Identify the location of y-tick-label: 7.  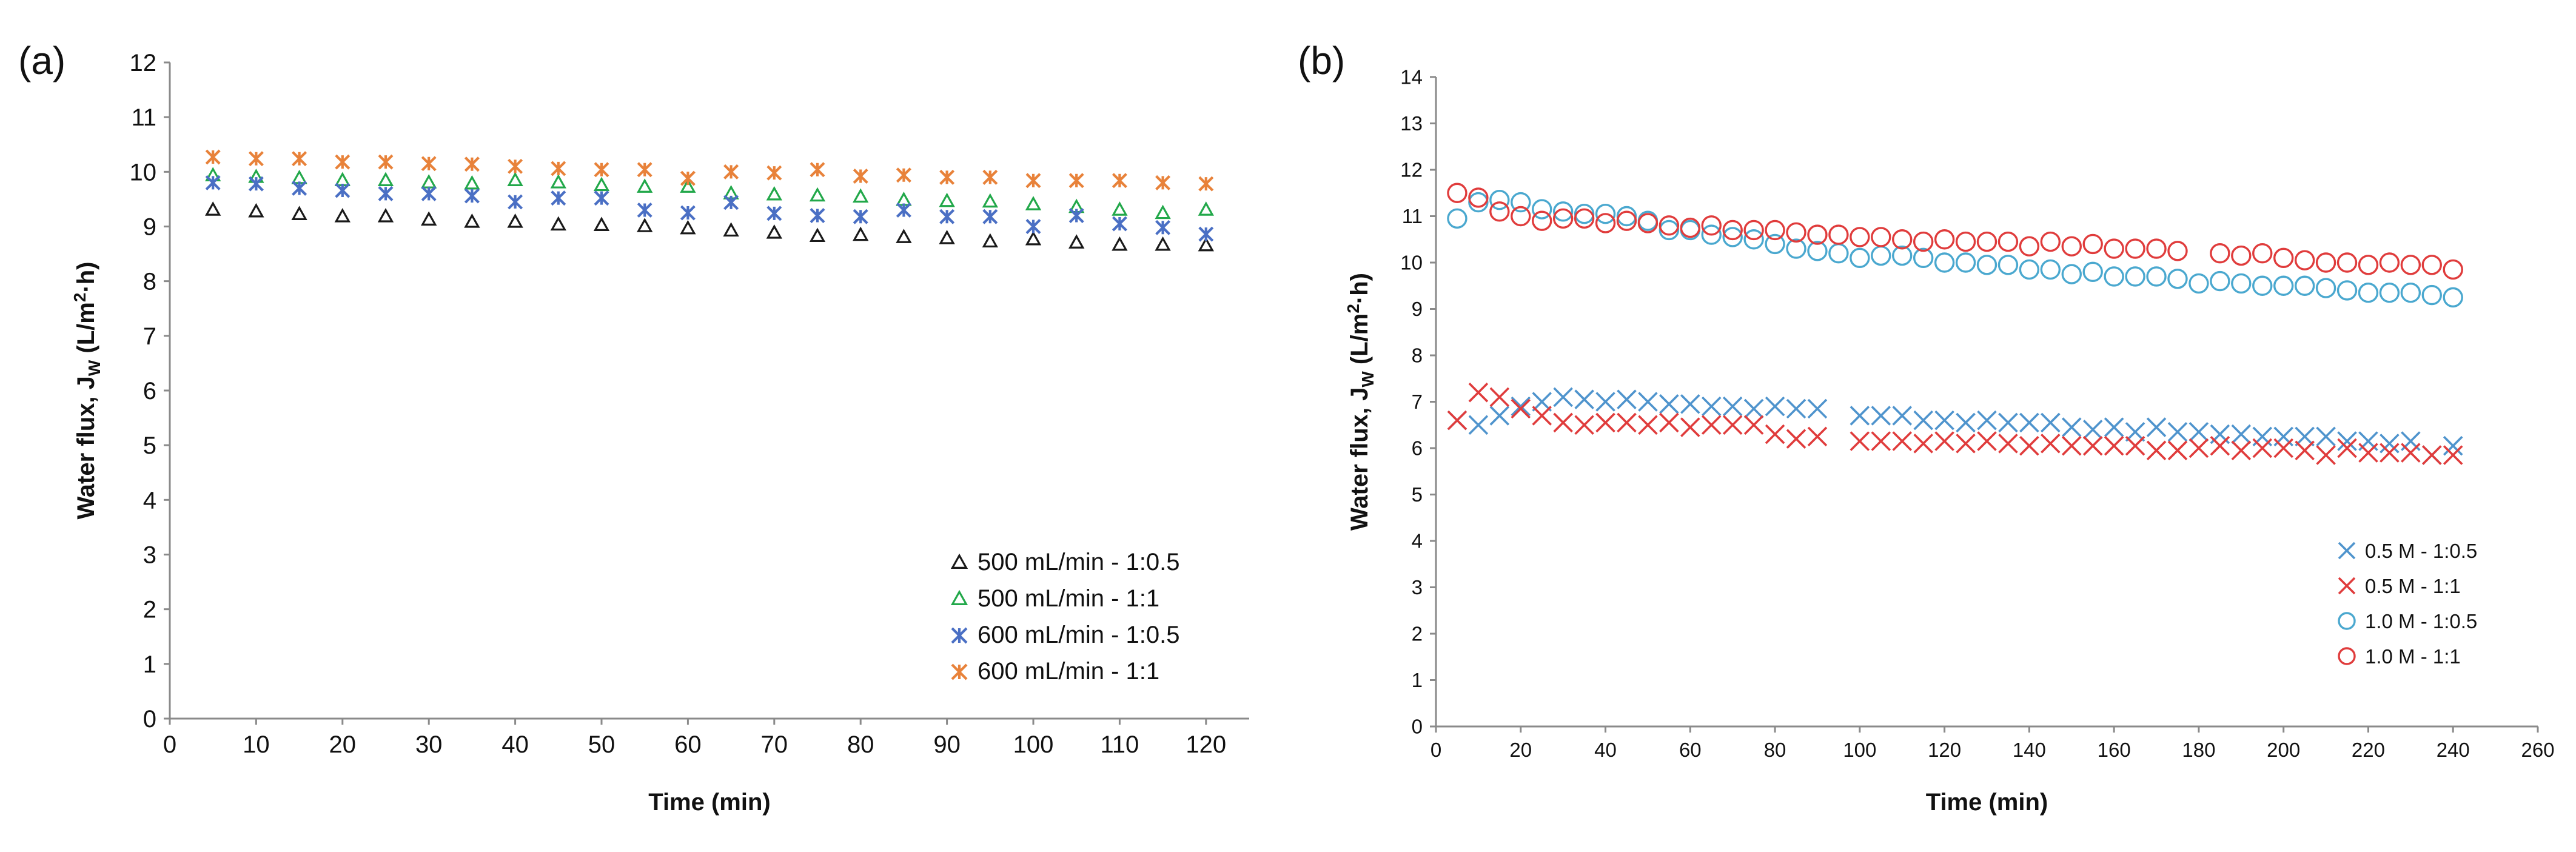
(1417, 402).